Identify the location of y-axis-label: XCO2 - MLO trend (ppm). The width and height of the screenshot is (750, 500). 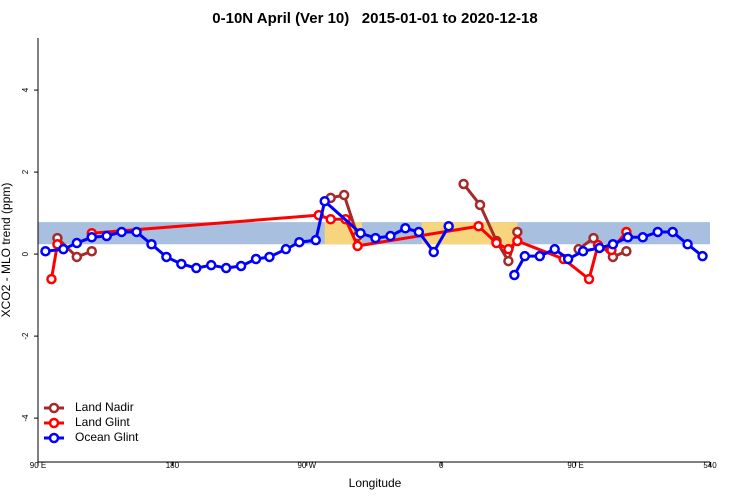
(6, 250).